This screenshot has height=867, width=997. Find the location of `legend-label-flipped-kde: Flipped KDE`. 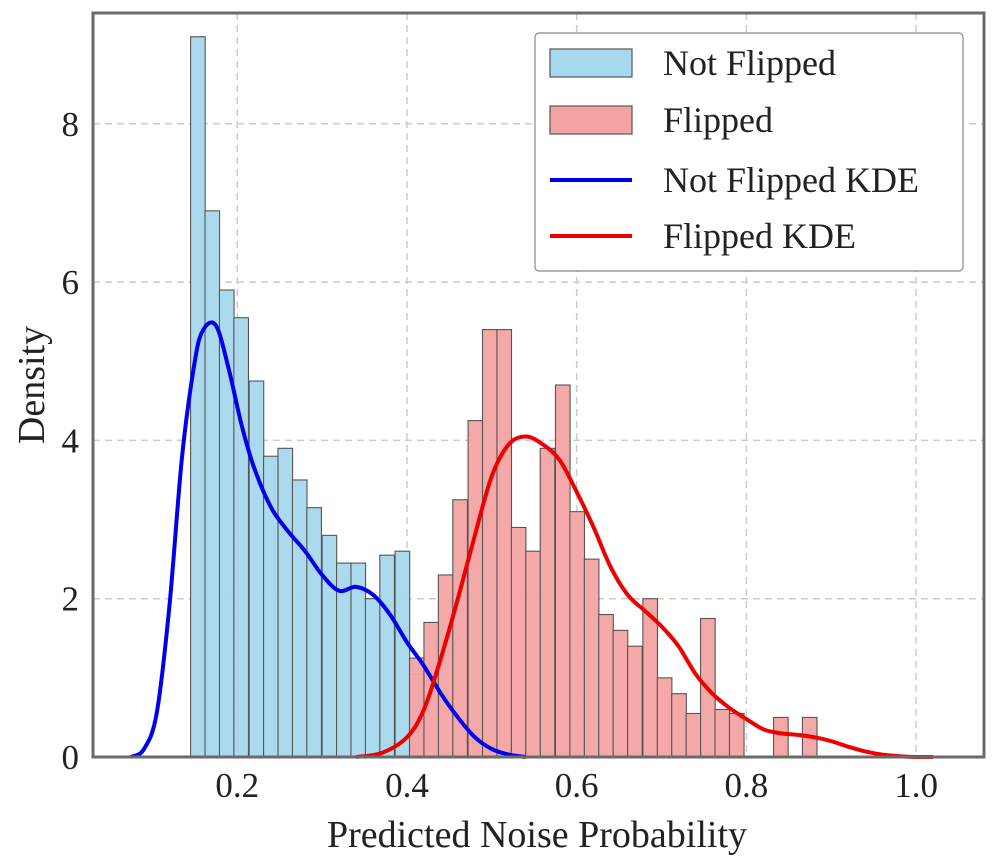

legend-label-flipped-kde: Flipped KDE is located at coordinates (759, 236).